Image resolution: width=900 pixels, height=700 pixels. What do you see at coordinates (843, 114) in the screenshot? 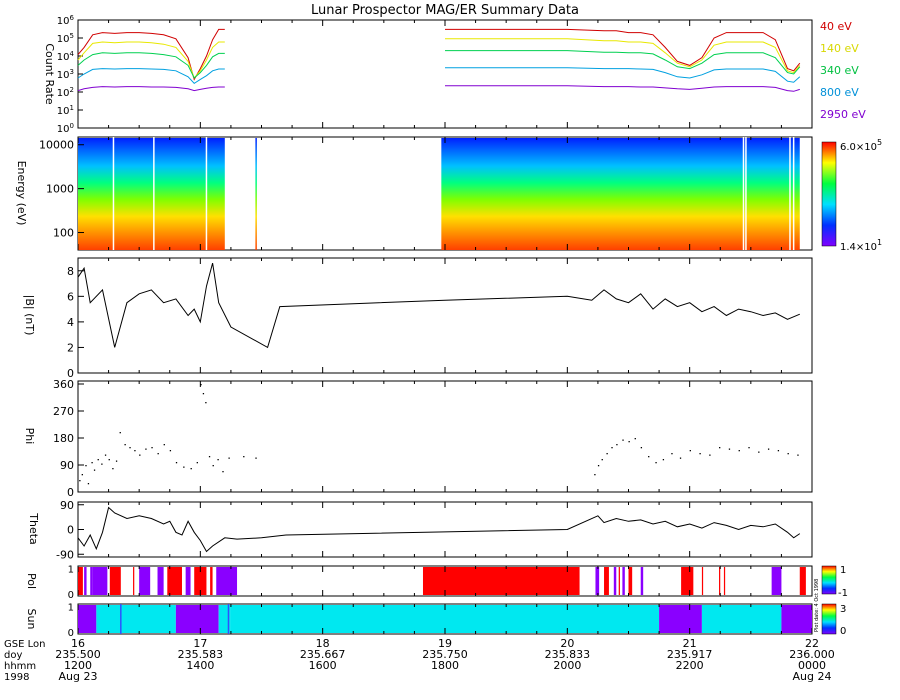
I see `legend-2950ev: 2950 eV` at bounding box center [843, 114].